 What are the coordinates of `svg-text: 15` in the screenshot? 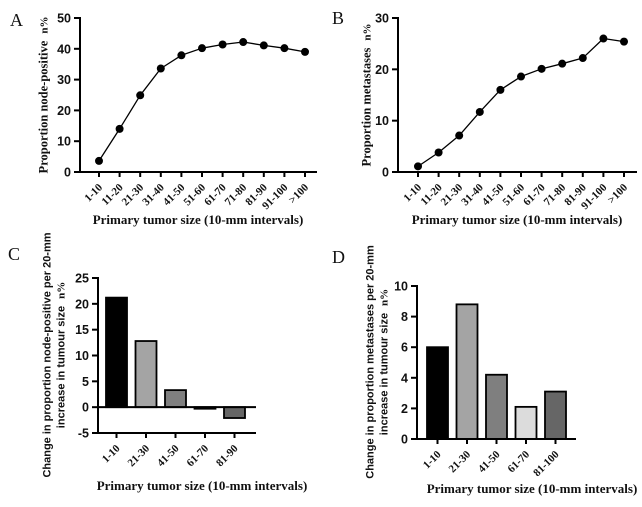 It's located at (82, 330).